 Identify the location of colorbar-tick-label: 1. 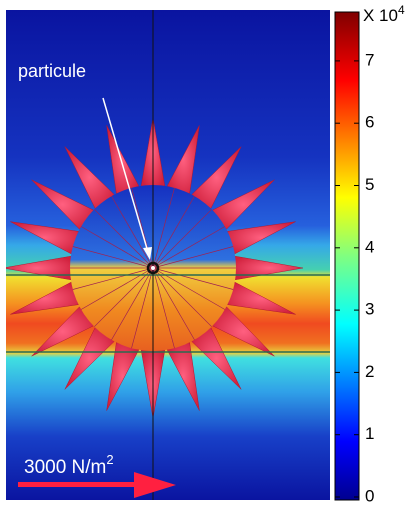
(369, 433).